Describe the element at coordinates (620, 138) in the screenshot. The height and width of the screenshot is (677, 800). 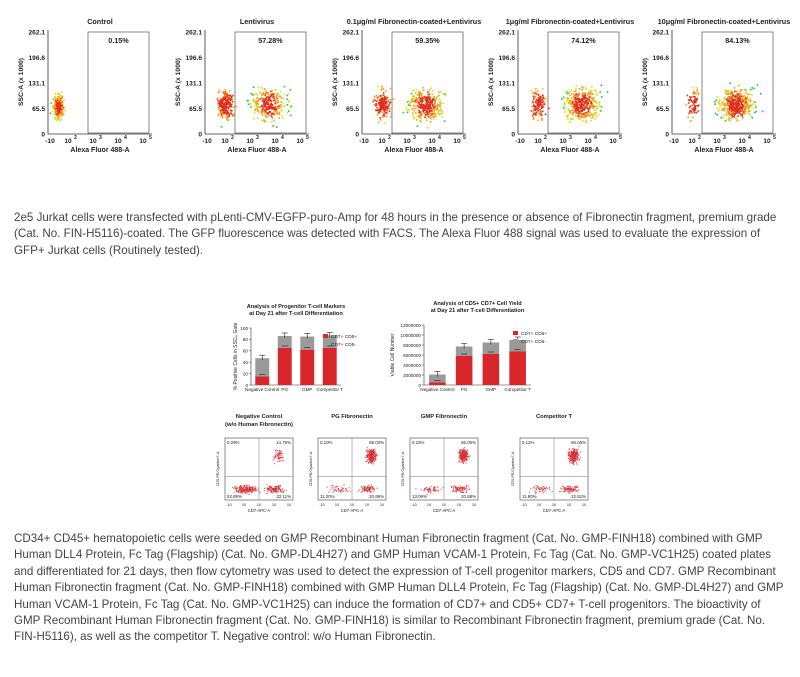
I see `x-tick-label: 5` at that location.